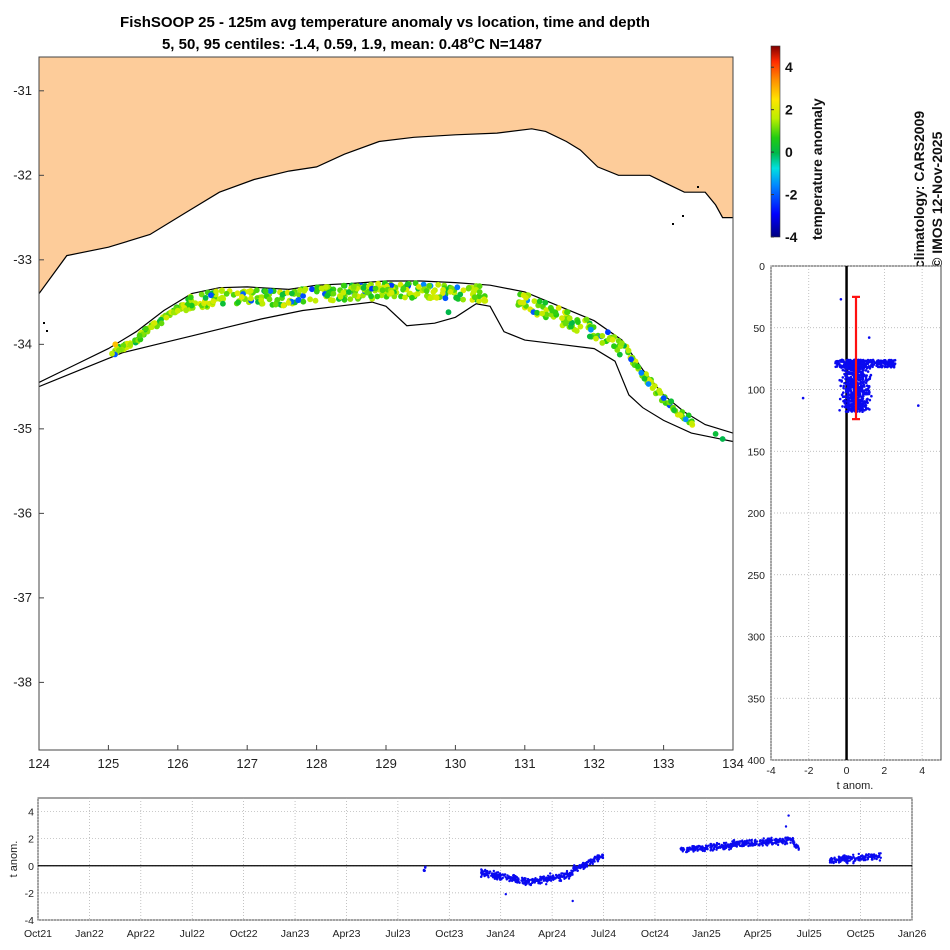 The image size is (950, 950). Describe the element at coordinates (817, 169) in the screenshot. I see `colorbar-label: temperature anomaly` at that location.